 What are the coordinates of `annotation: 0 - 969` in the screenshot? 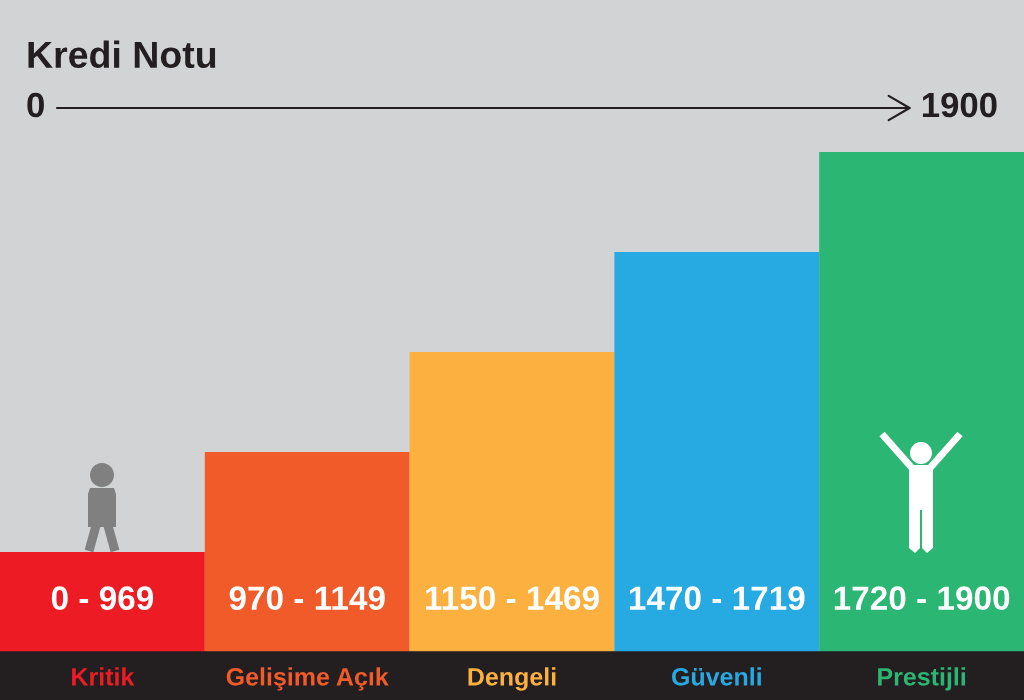 It's located at (102, 598).